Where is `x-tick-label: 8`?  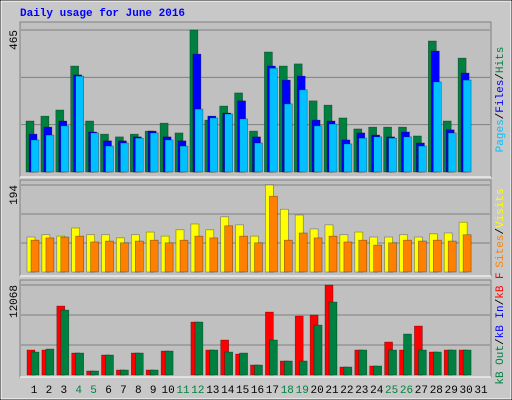
x-tick-label: 8 is located at coordinates (138, 391).